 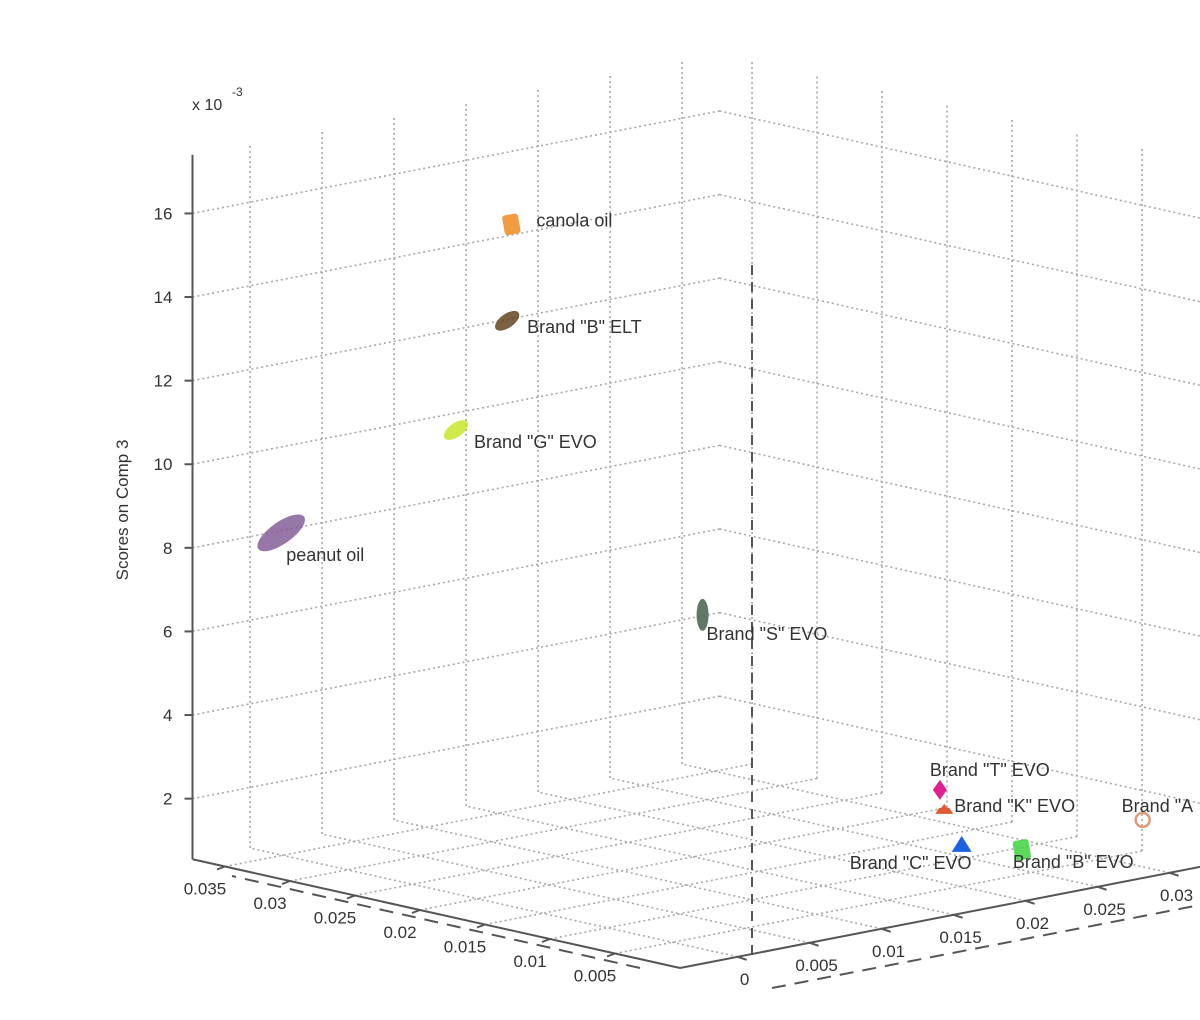 What do you see at coordinates (207, 105) in the screenshot?
I see `z-exponent-base: x 10` at bounding box center [207, 105].